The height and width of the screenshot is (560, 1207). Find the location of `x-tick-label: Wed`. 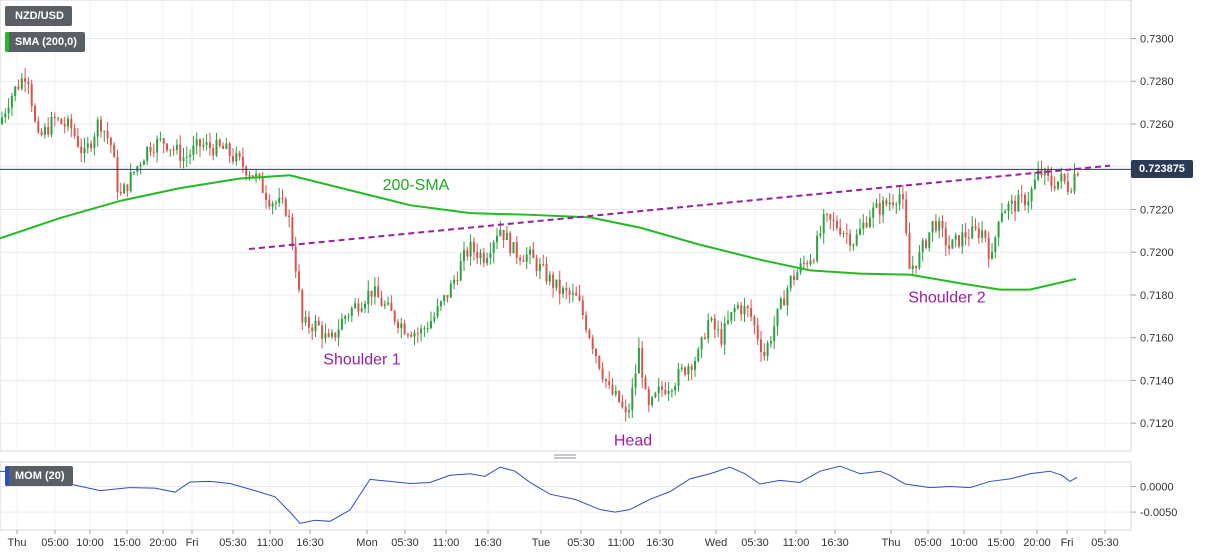

x-tick-label: Wed is located at coordinates (716, 543).